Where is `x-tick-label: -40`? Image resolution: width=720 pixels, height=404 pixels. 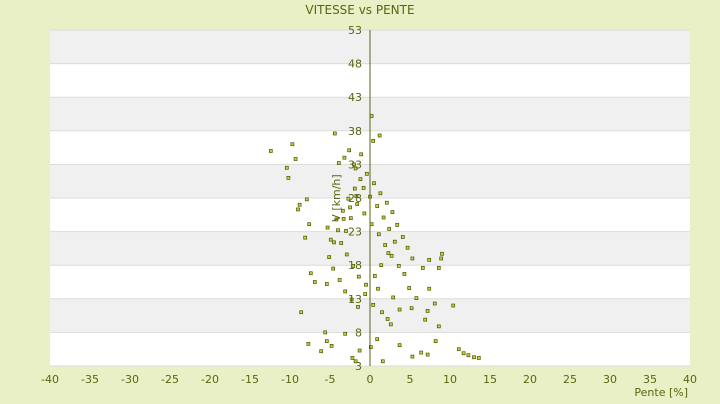 x-tick-label: -40 is located at coordinates (50, 379).